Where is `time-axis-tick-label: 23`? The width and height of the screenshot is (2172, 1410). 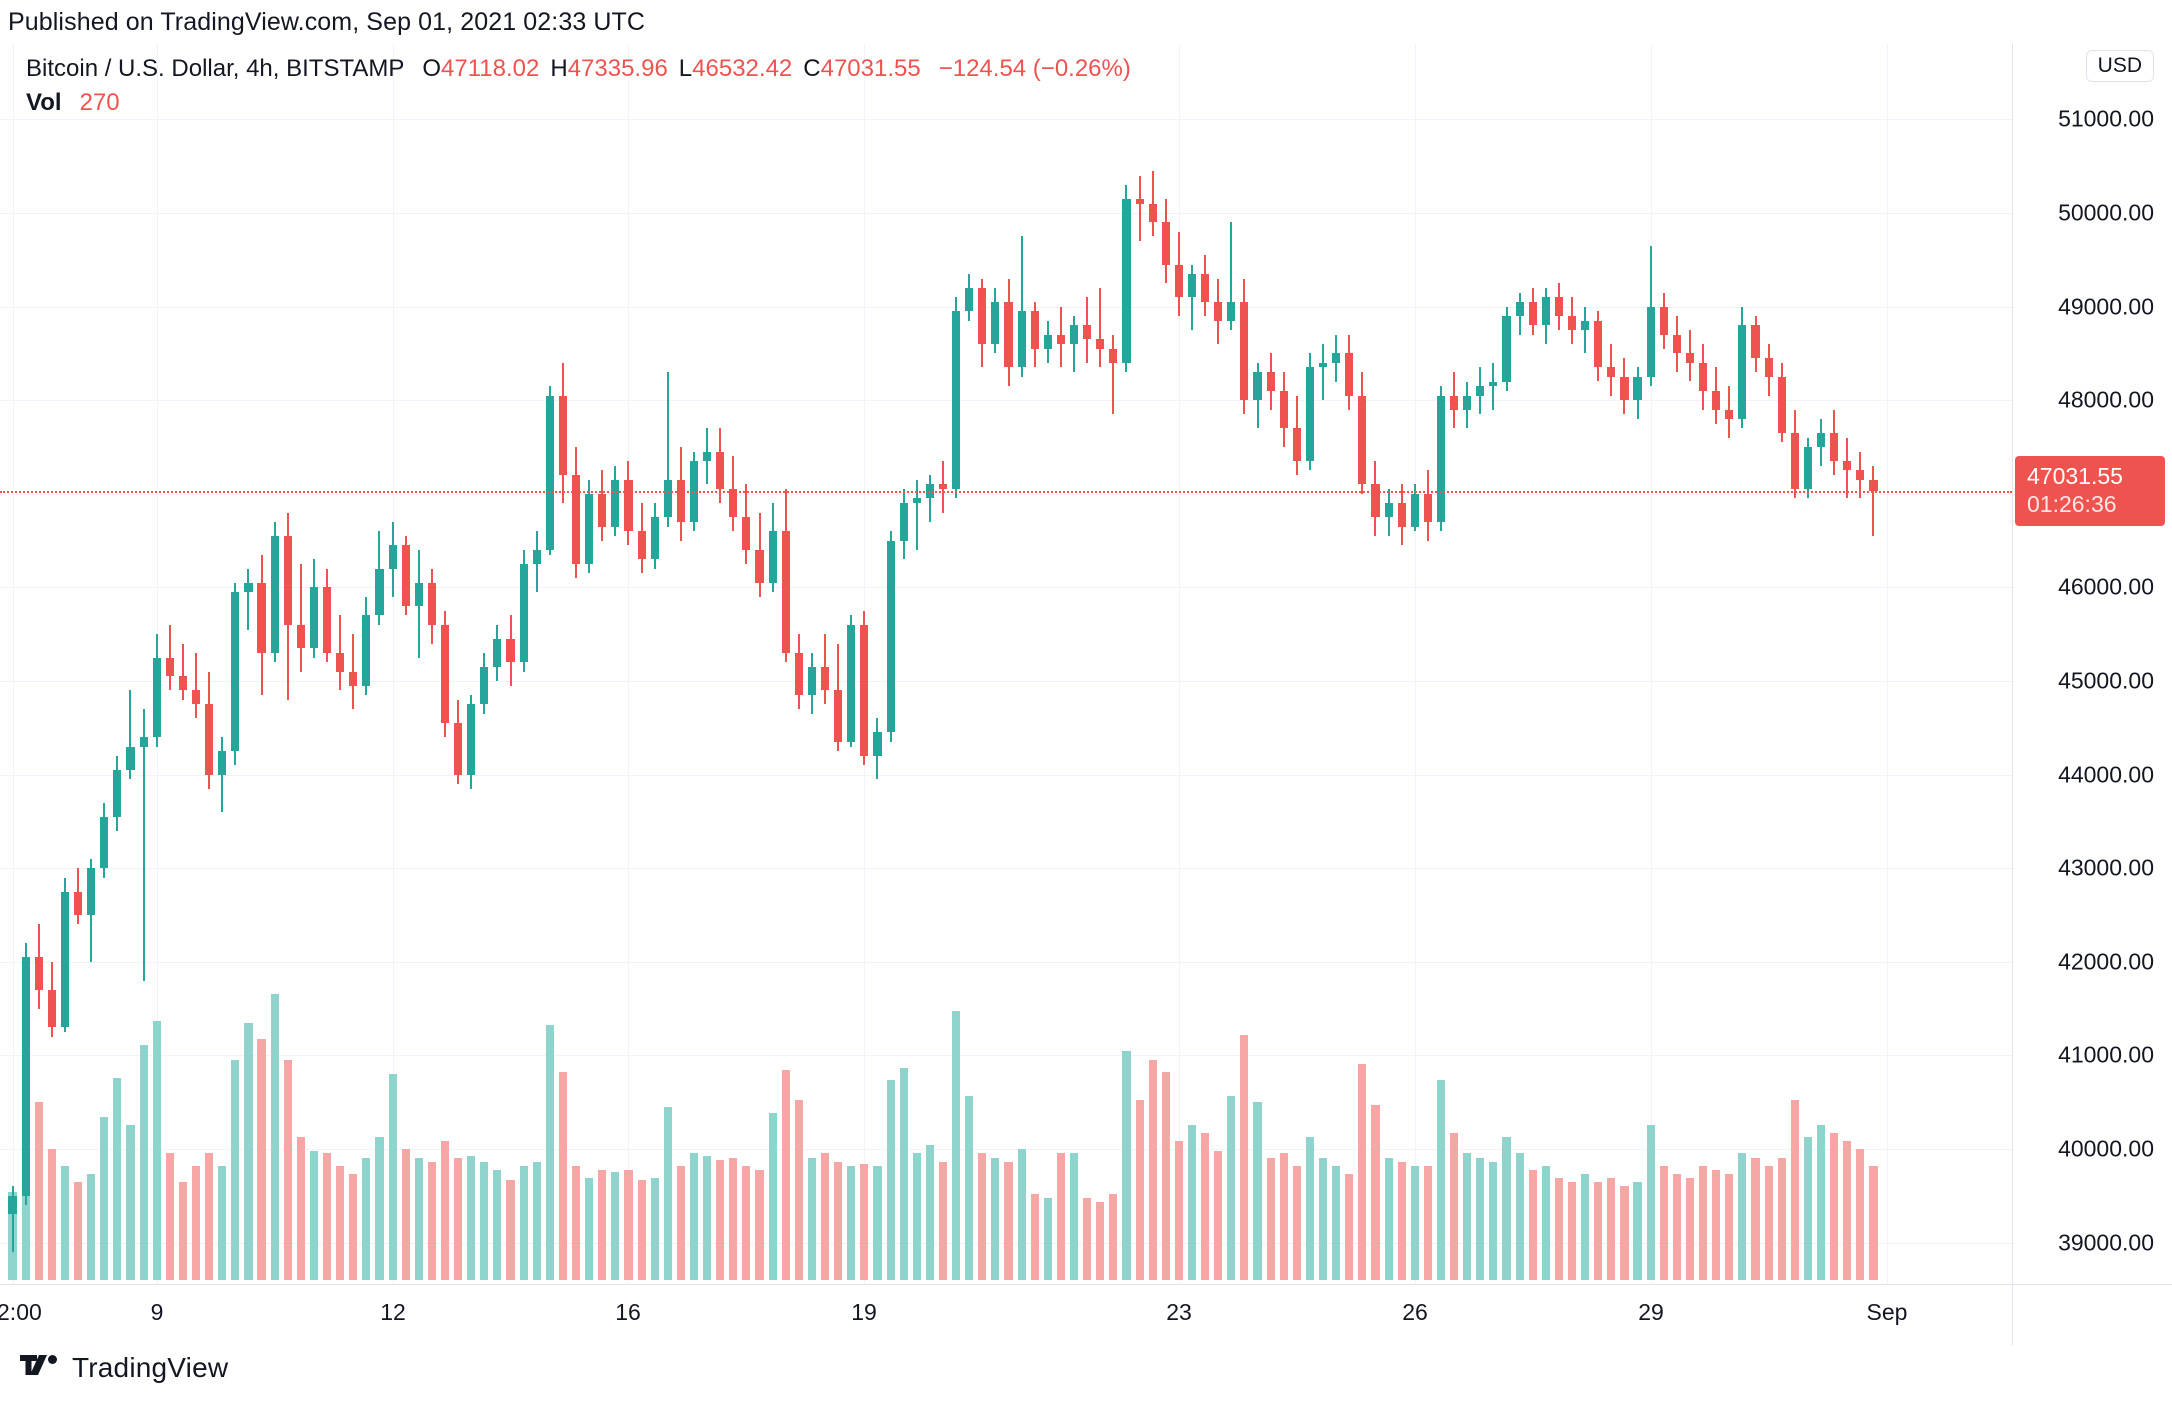
time-axis-tick-label: 23 is located at coordinates (1179, 1312).